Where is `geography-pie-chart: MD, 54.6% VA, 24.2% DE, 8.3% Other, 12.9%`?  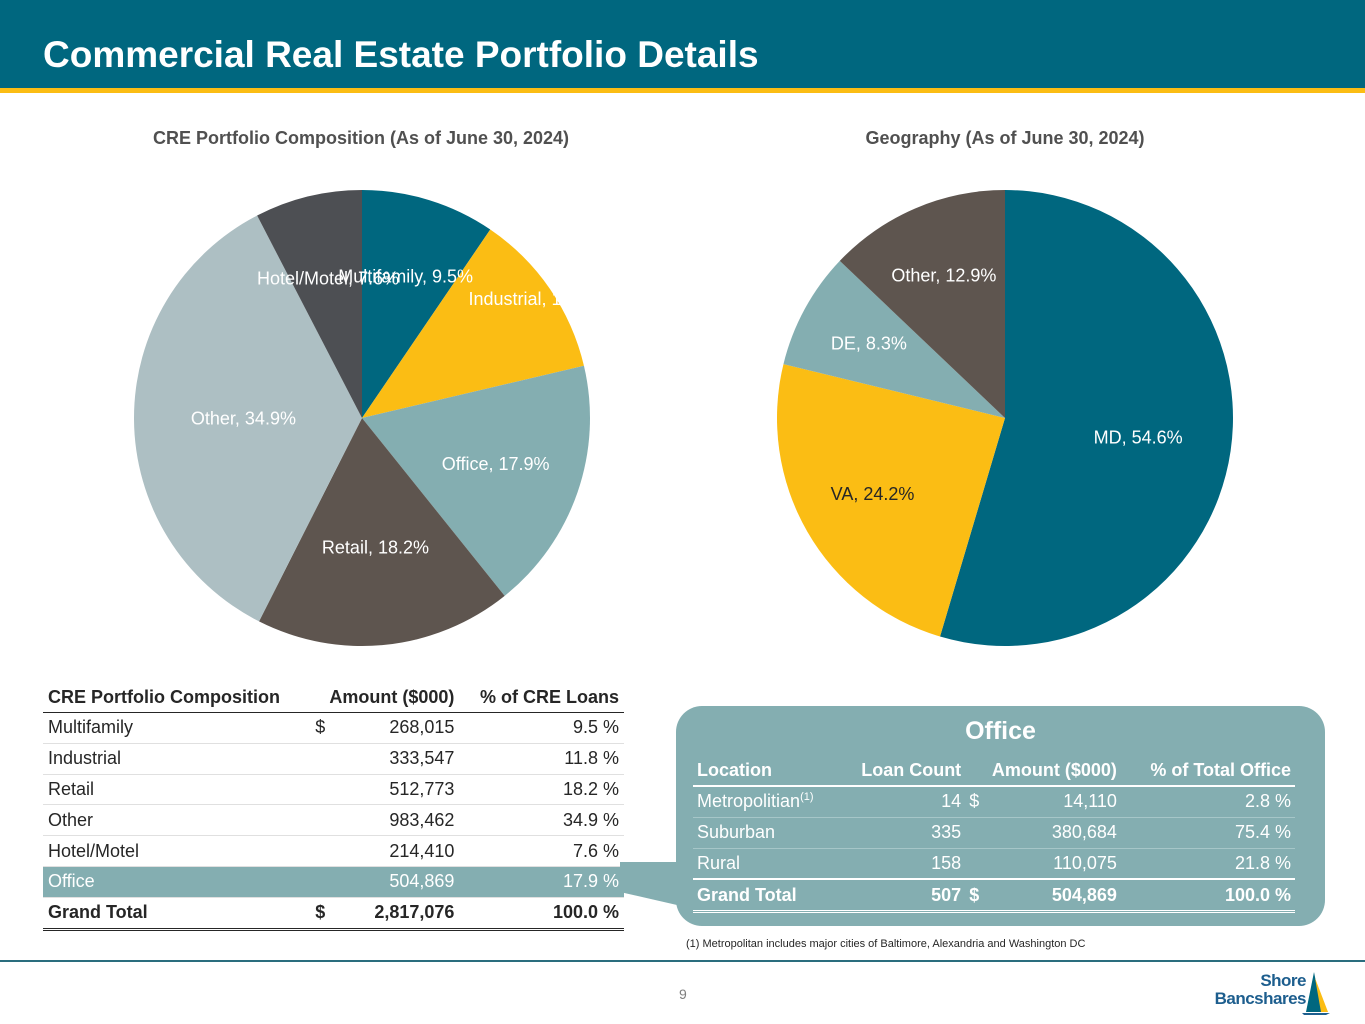
geography-pie-chart: MD, 54.6% VA, 24.2% DE, 8.3% Other, 12.9% is located at coordinates (1005, 418).